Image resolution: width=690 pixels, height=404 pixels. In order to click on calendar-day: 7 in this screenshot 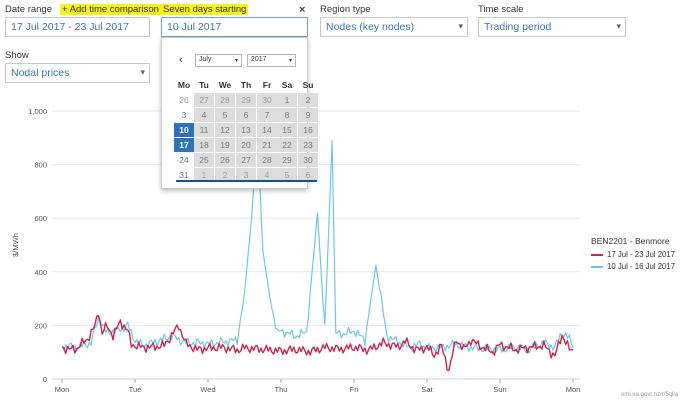, I will do `click(267, 115)`.